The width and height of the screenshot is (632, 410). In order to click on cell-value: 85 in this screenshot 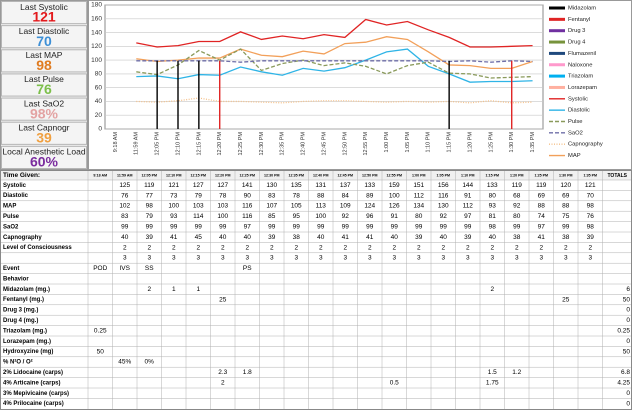, I will do `click(272, 216)`.